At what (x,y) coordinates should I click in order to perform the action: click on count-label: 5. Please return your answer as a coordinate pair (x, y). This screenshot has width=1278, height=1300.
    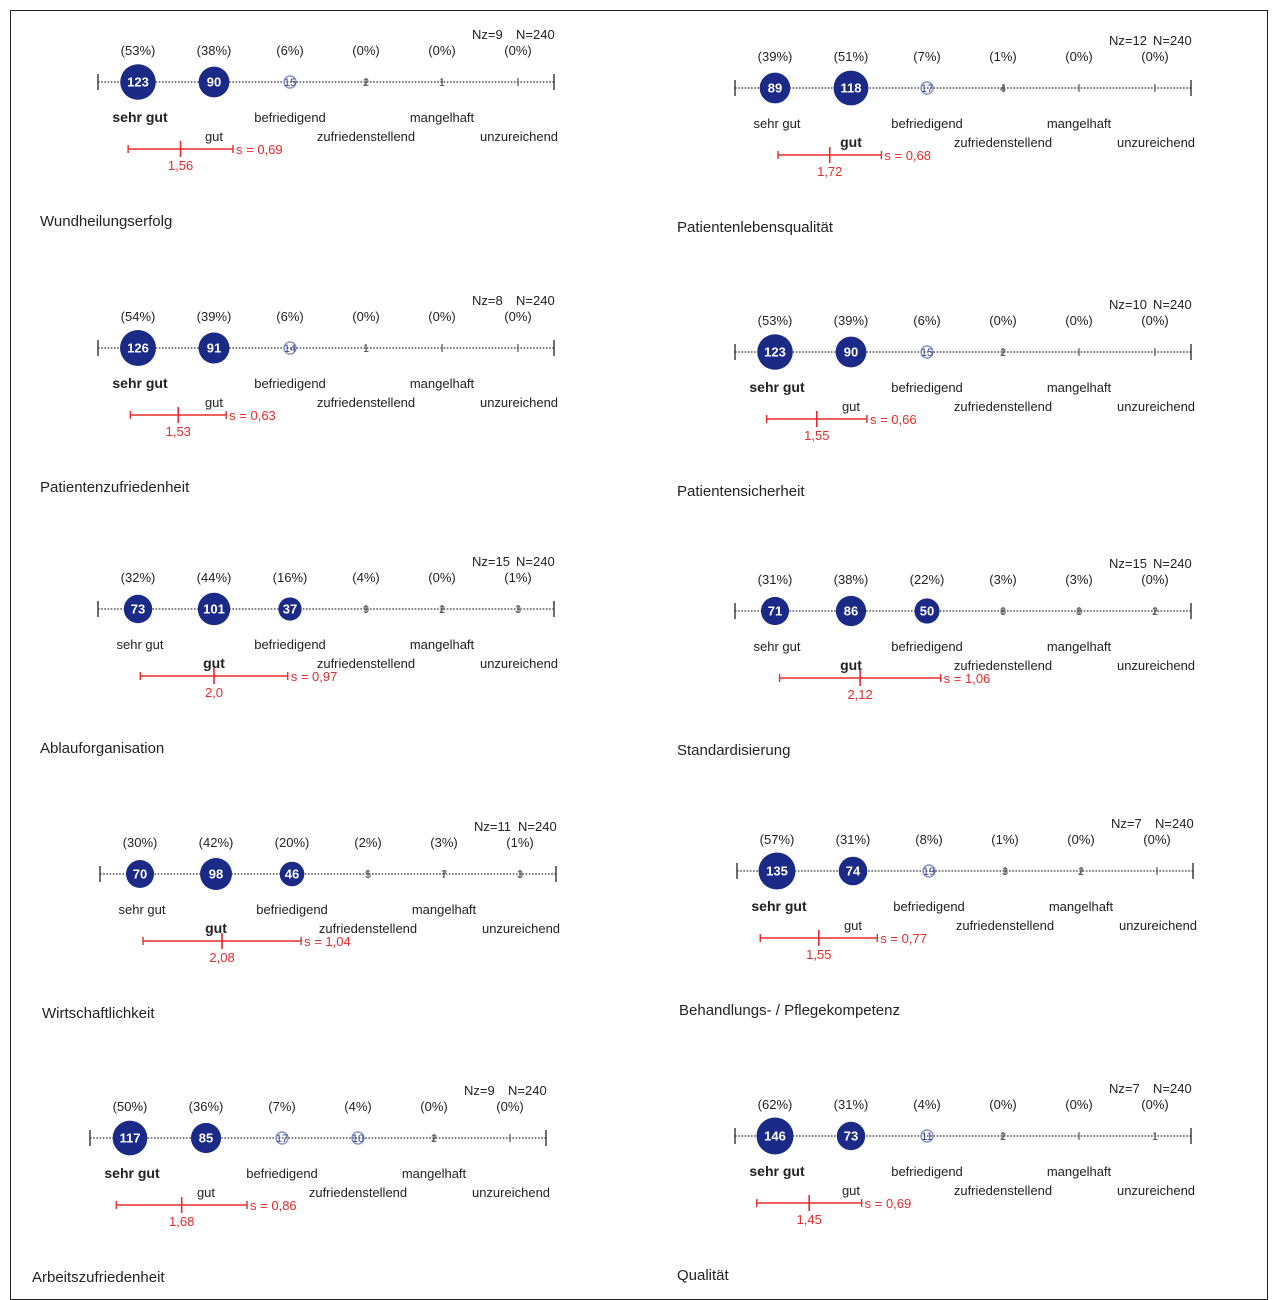
    Looking at the image, I should click on (368, 875).